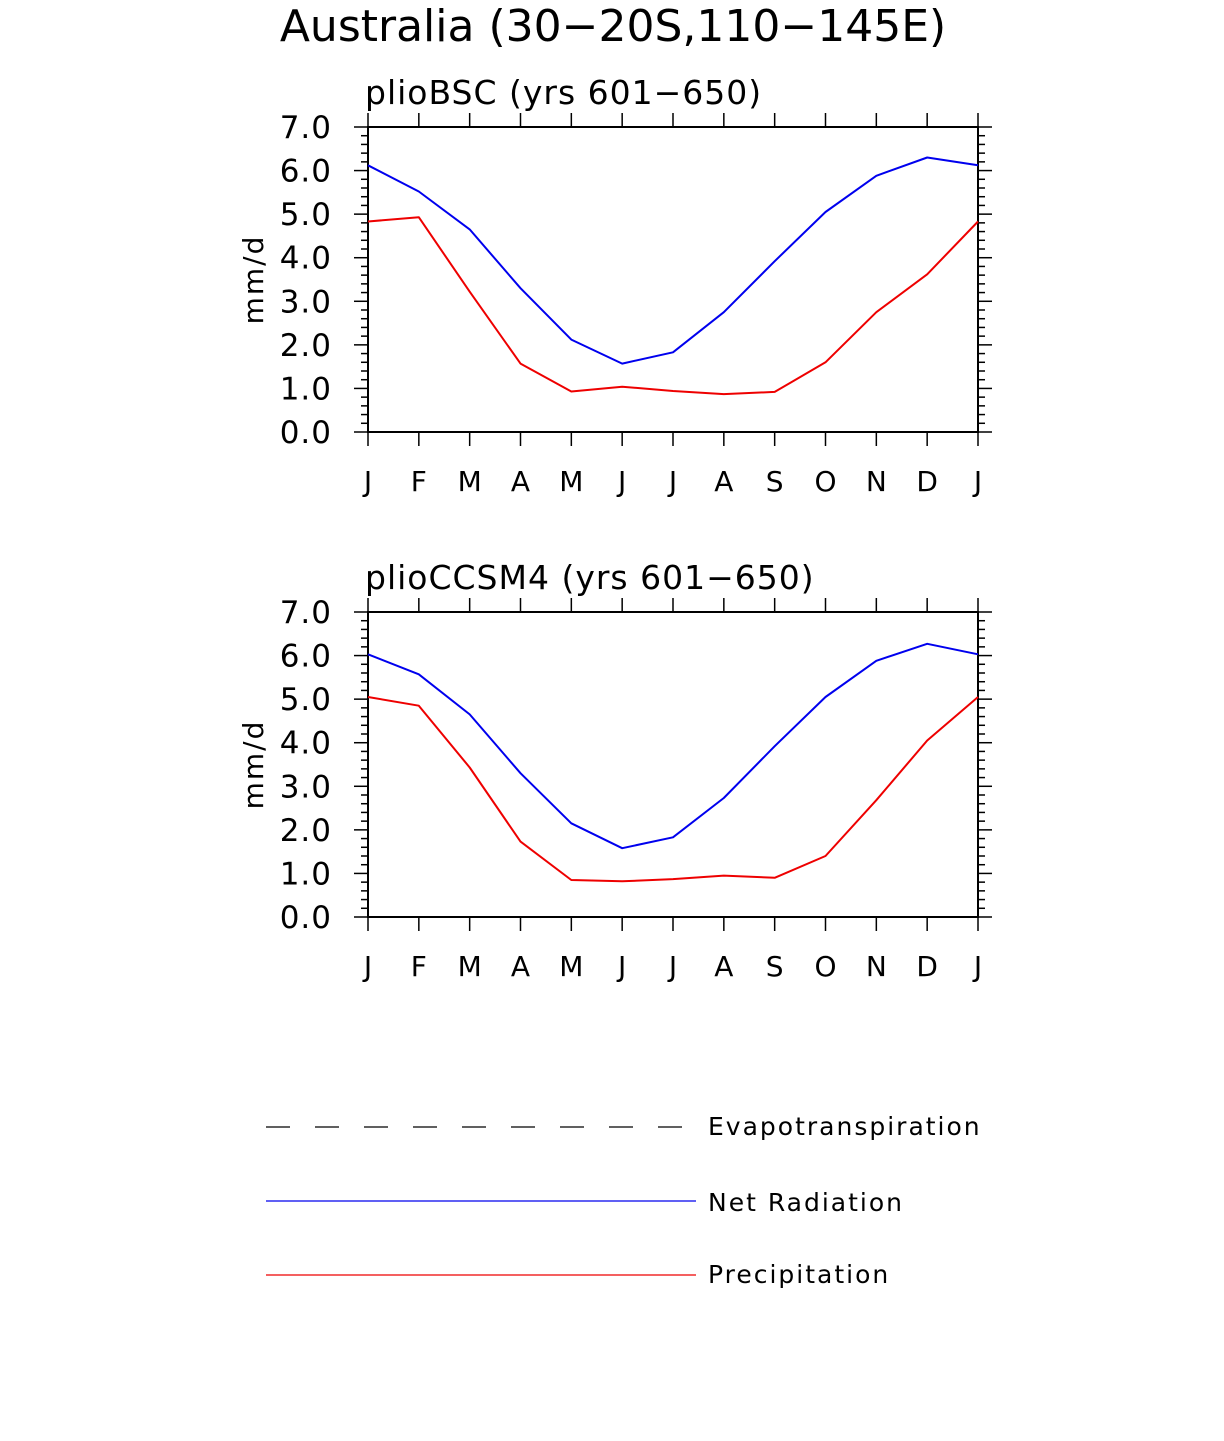  I want to click on legend-item-precipitation: Precipitation, so click(578, 1274).